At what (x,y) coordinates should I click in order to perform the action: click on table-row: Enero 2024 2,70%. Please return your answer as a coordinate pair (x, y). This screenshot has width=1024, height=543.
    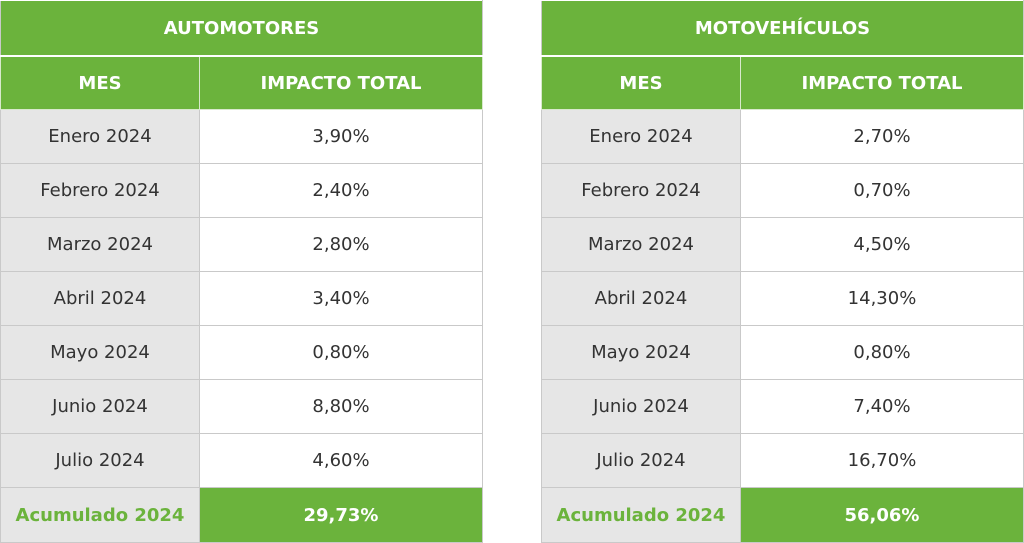
    Looking at the image, I should click on (782, 136).